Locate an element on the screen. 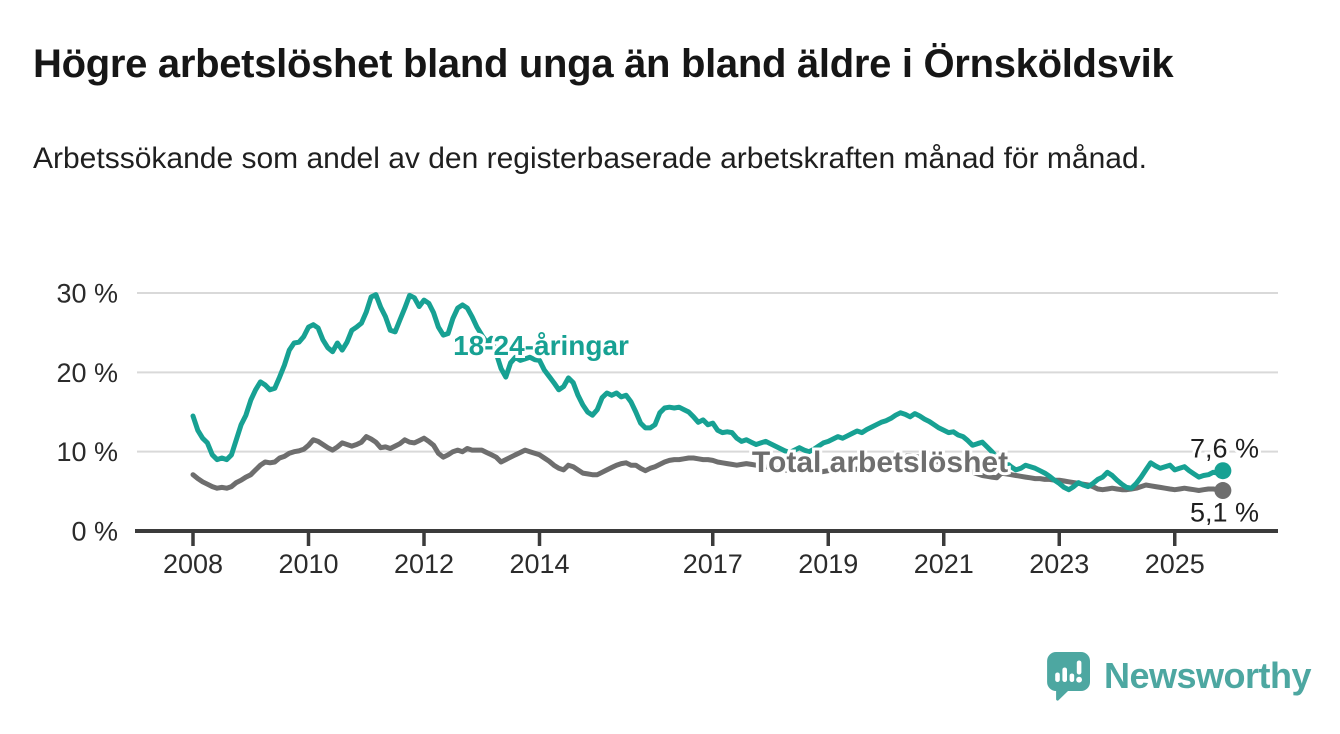  brand-footer: Newsworthy is located at coordinates (1179, 676).